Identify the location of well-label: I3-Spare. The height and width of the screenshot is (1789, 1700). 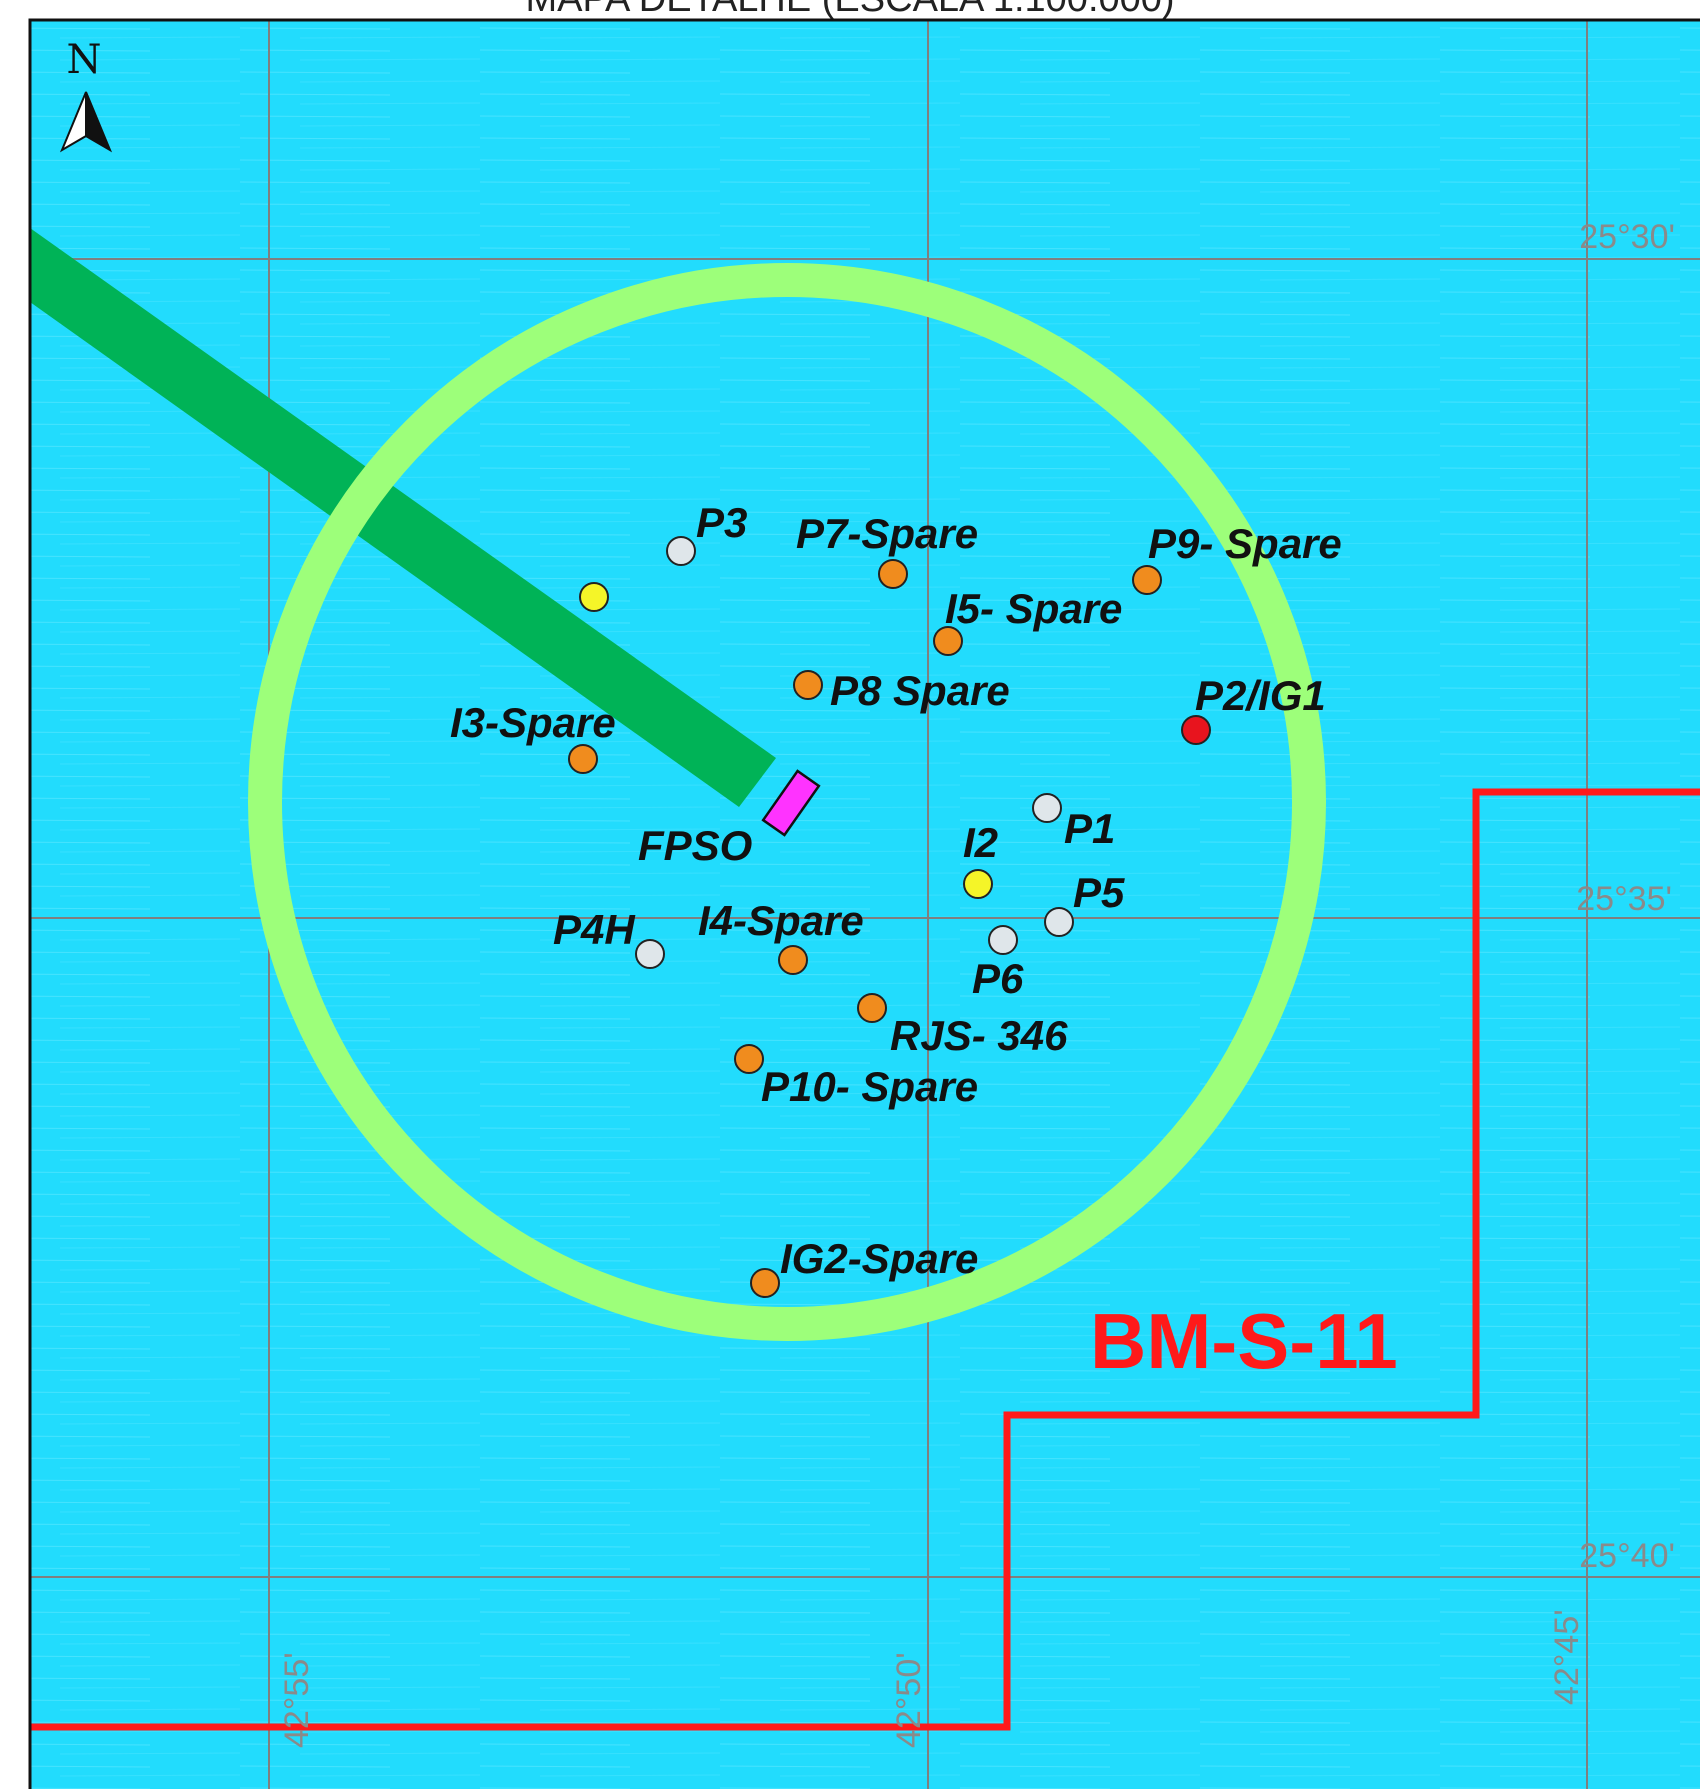
(533, 722).